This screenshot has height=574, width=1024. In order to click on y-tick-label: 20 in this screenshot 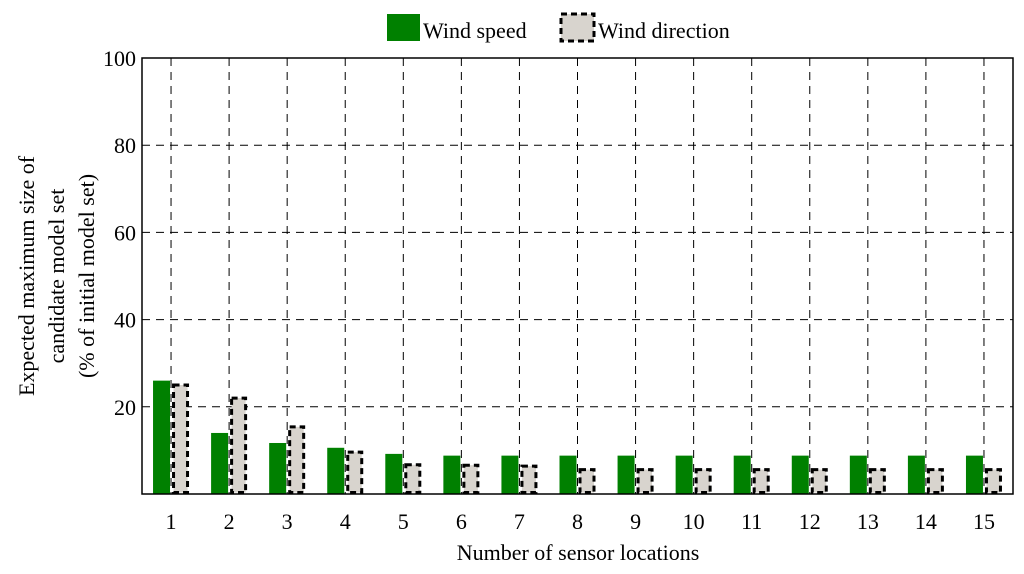, I will do `click(125, 407)`.